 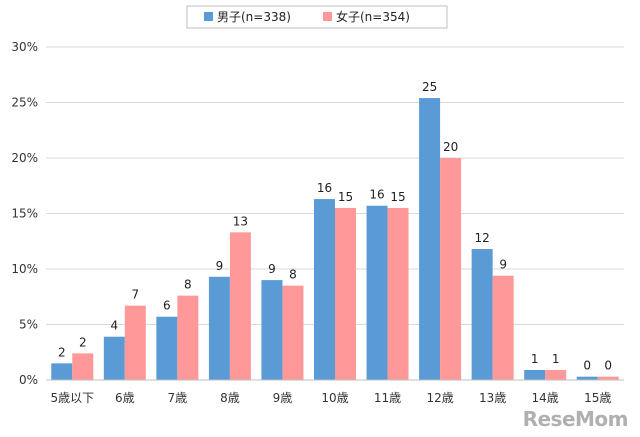 I want to click on x-tick-label: 15歳, so click(x=597, y=398).